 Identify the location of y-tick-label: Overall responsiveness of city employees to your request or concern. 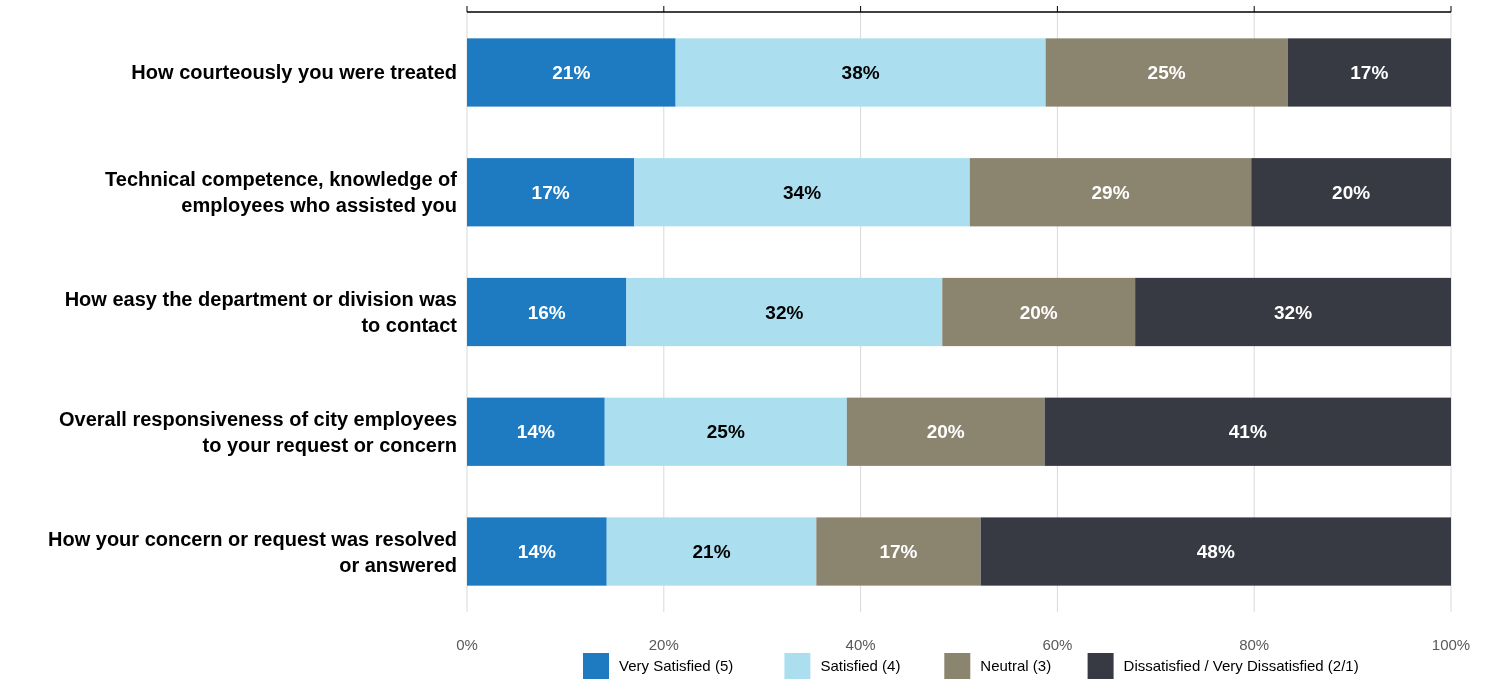
(258, 431).